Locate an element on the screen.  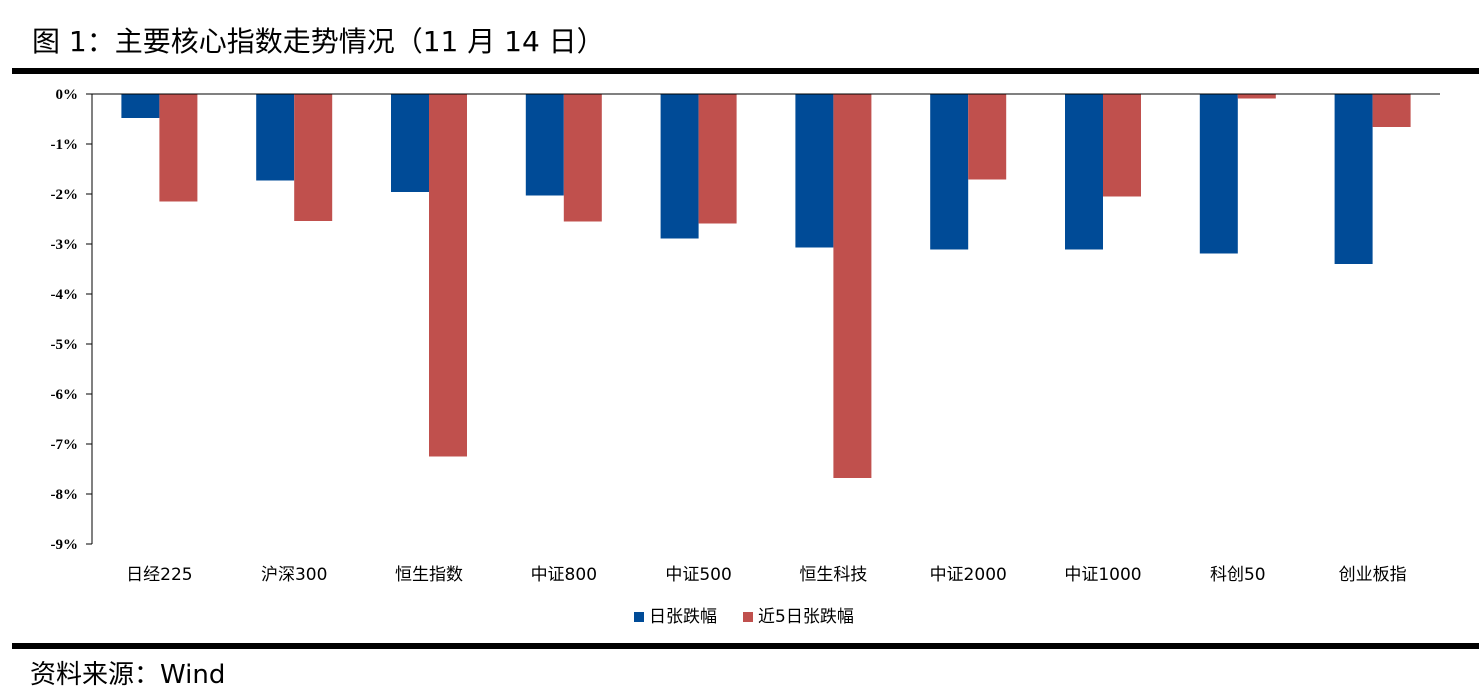
bottom-rule is located at coordinates (745, 646).